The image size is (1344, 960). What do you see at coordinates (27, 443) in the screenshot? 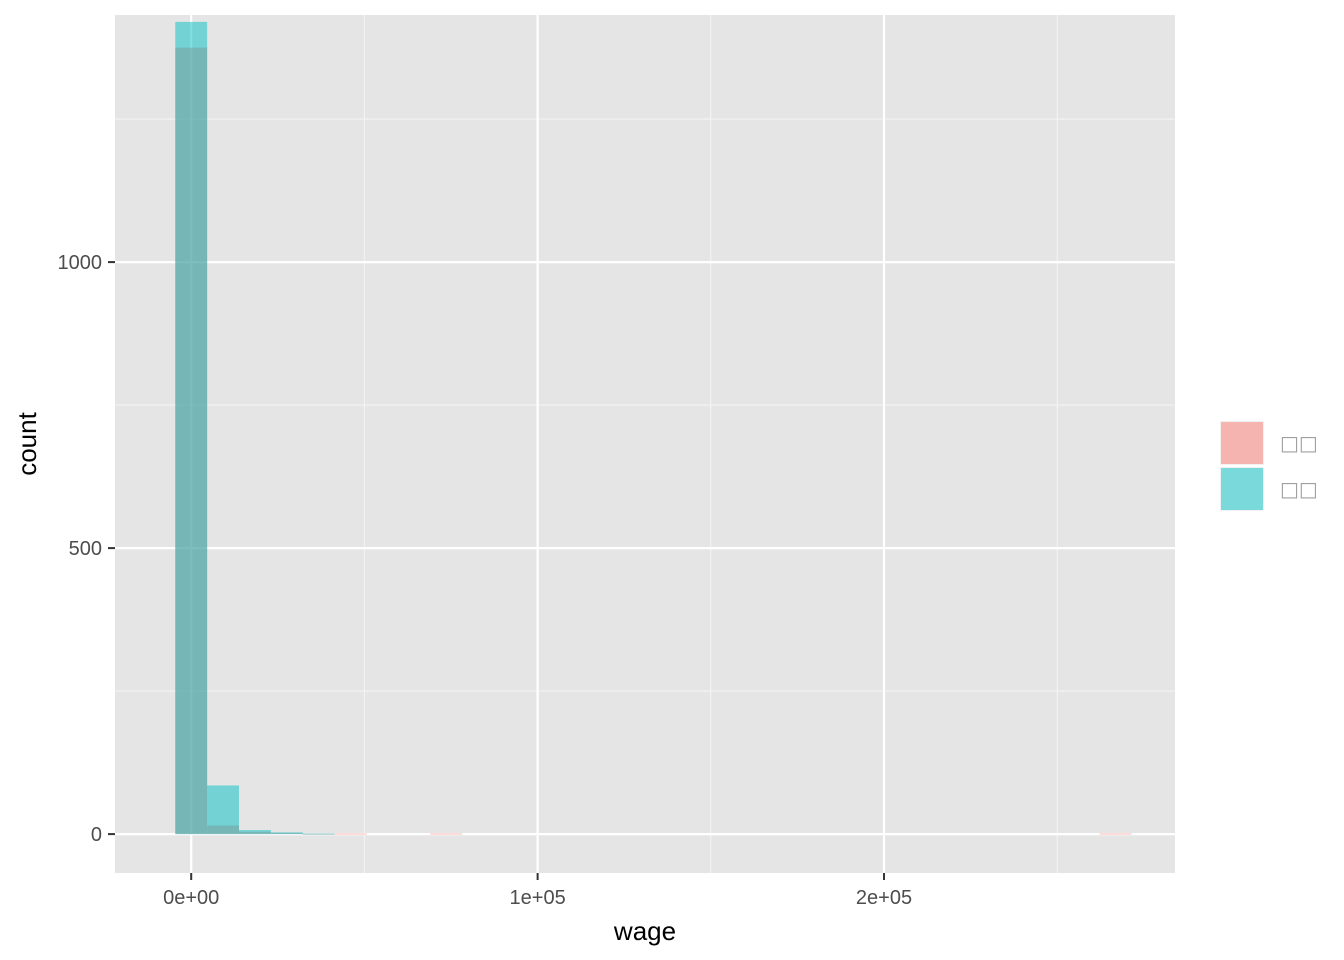
I see `y-axis-title: count` at bounding box center [27, 443].